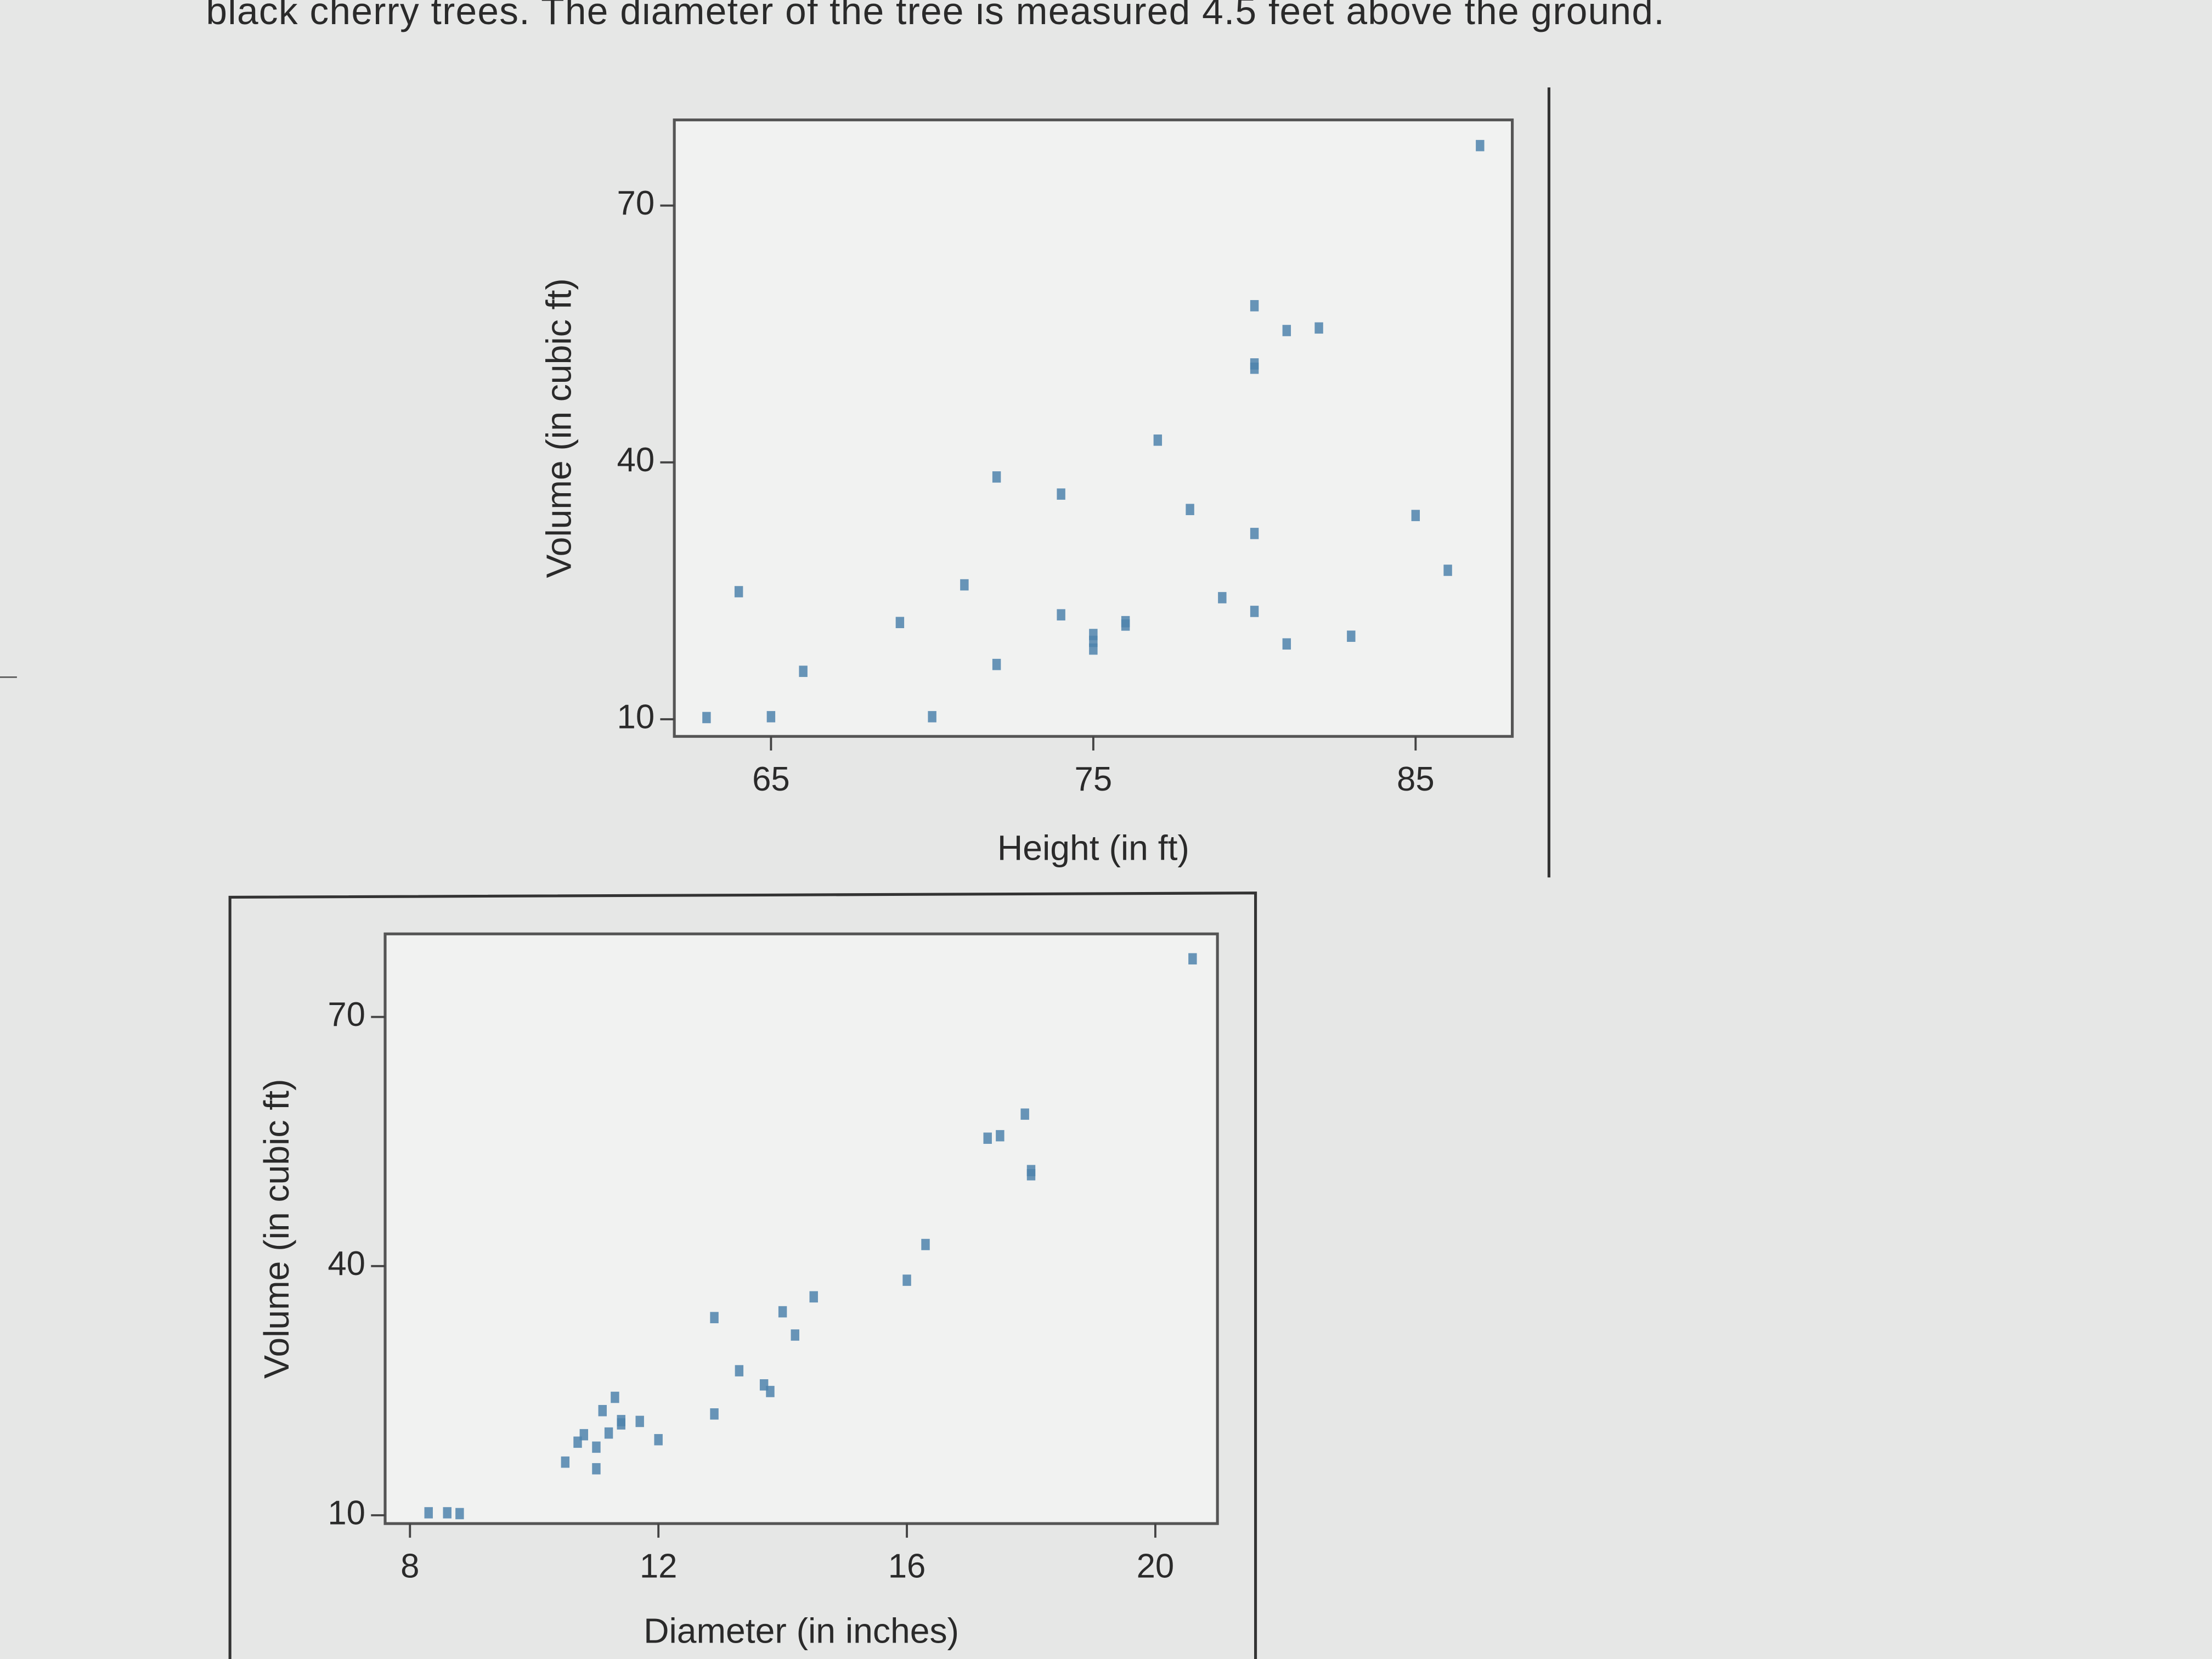 This screenshot has height=1659, width=2212. What do you see at coordinates (801, 1631) in the screenshot?
I see `x-axis-label: Diameter (in inches)` at bounding box center [801, 1631].